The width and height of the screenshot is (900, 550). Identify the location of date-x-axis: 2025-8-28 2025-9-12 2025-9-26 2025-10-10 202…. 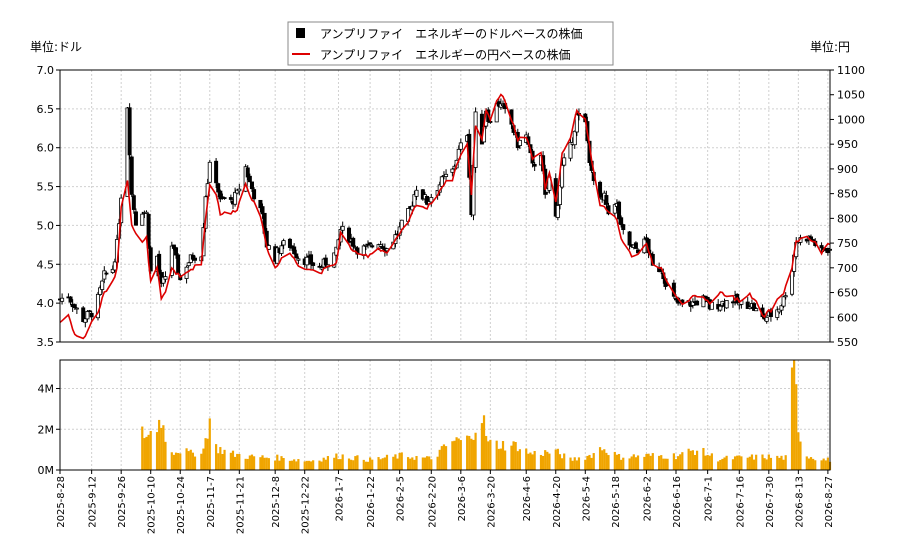
(445, 502).